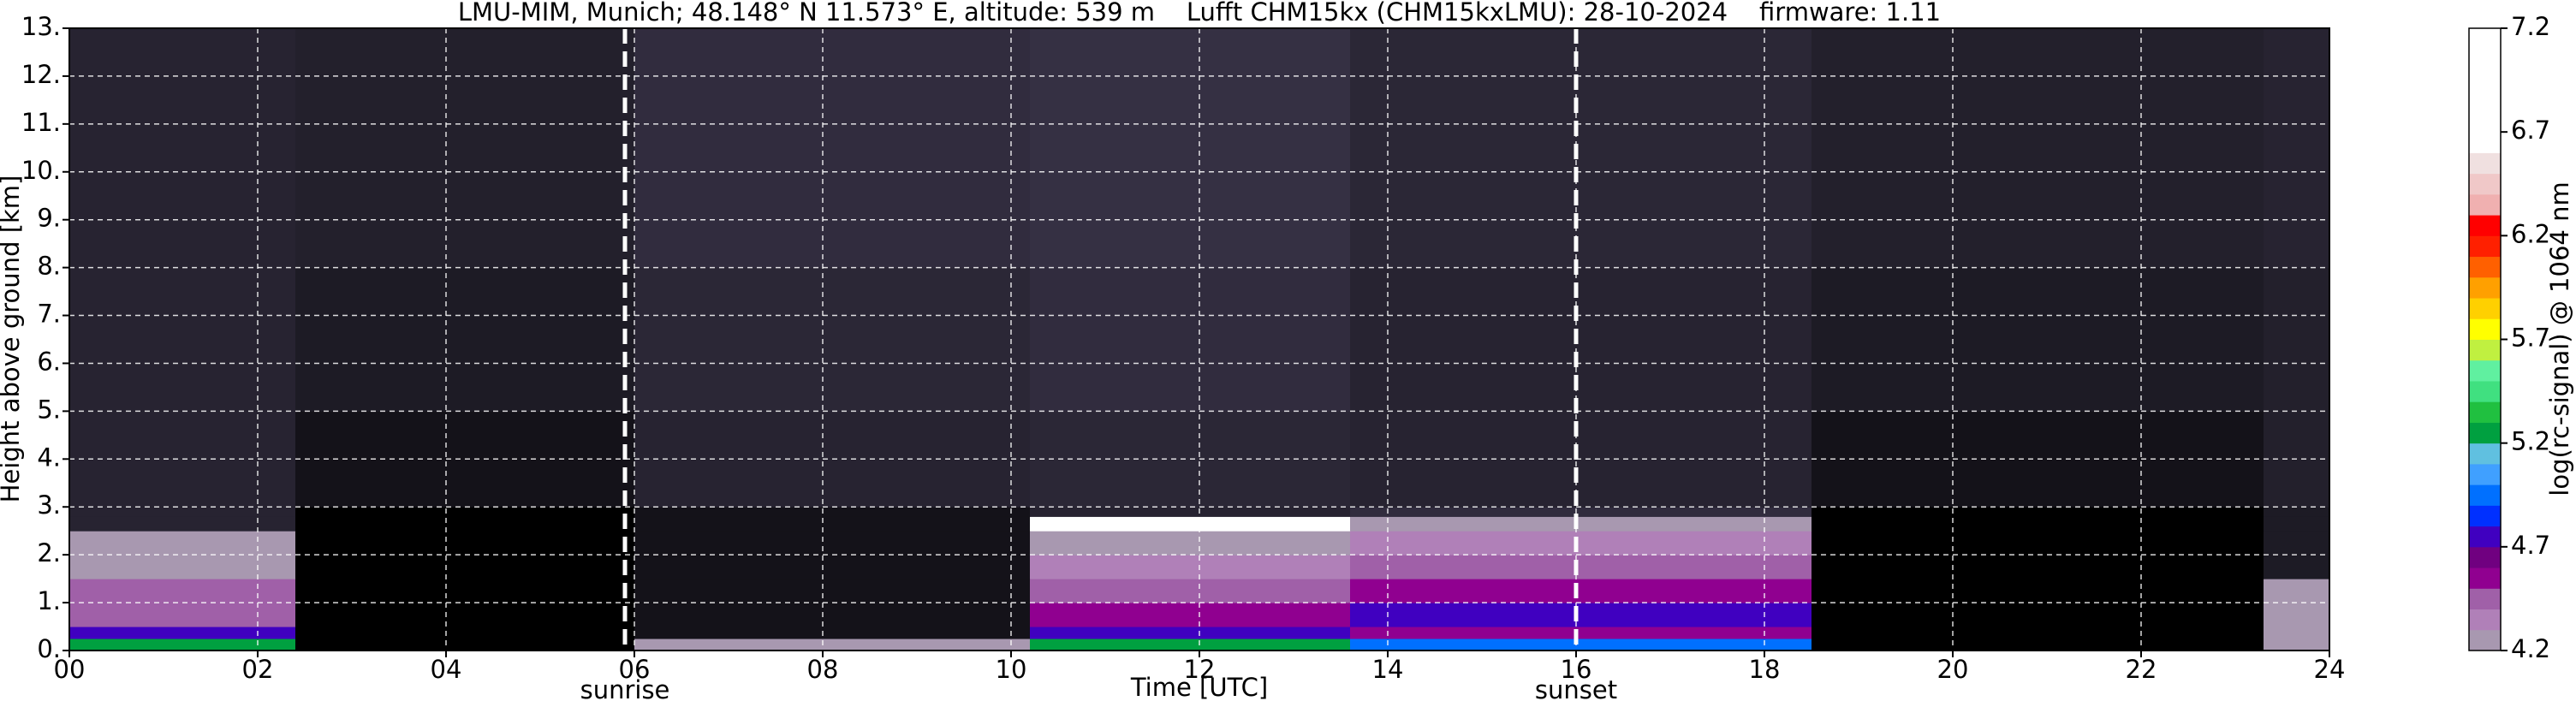 This screenshot has height=707, width=2576. I want to click on colorbar-tick-label: 7.2, so click(2531, 26).